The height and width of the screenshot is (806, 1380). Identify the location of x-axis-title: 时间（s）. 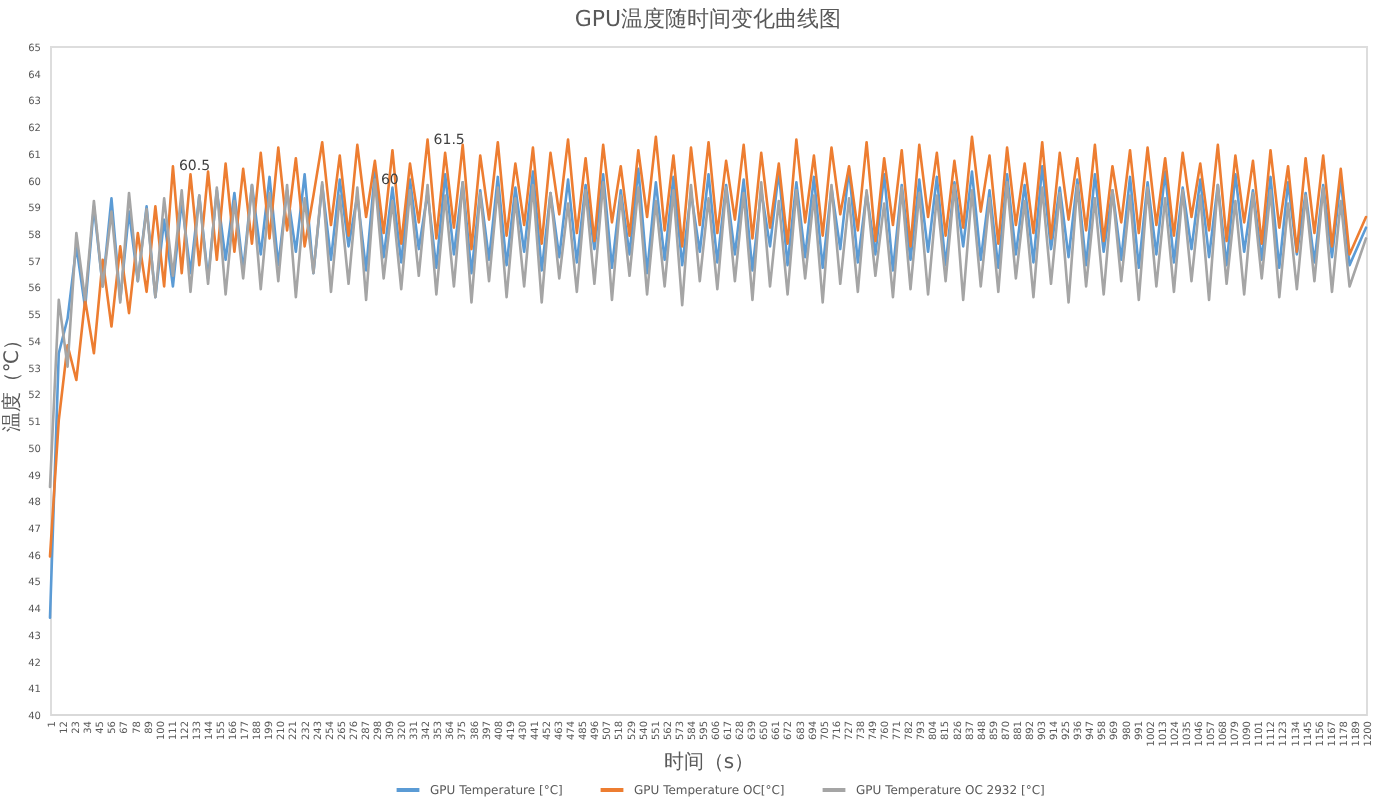
(709, 762).